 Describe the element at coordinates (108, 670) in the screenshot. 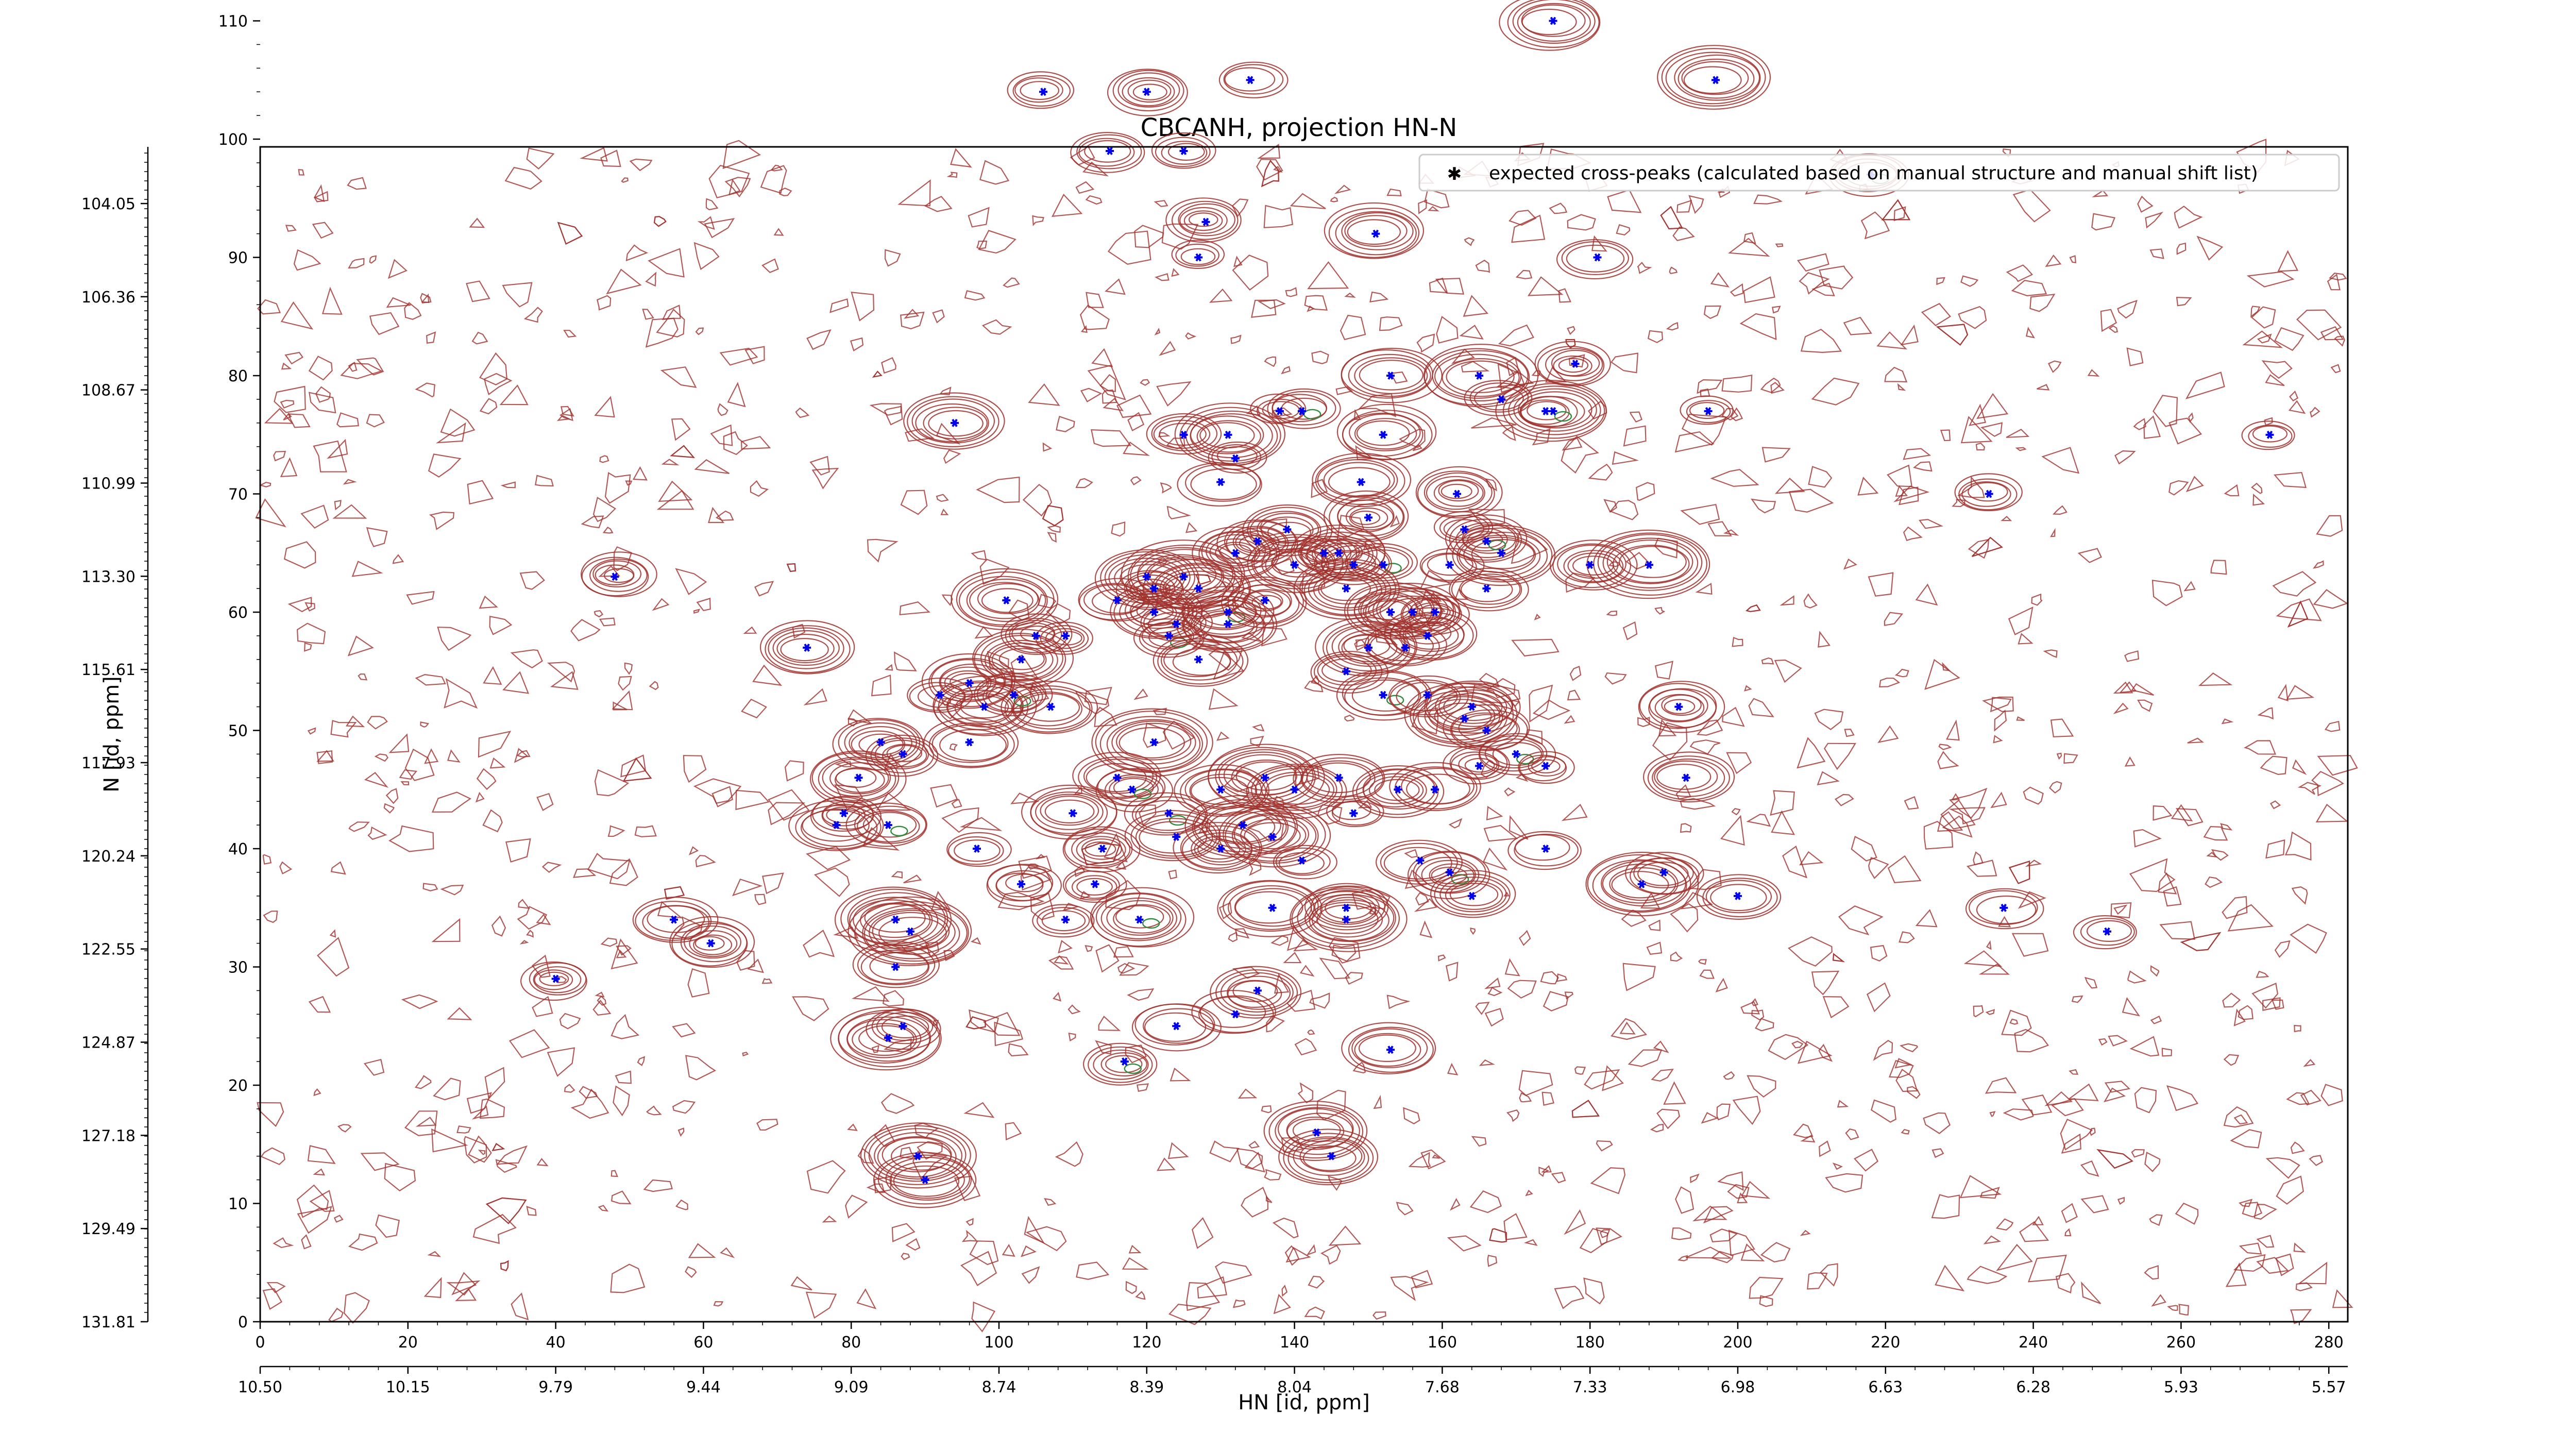

I see `y-ppm-tick-label: 115.61` at that location.